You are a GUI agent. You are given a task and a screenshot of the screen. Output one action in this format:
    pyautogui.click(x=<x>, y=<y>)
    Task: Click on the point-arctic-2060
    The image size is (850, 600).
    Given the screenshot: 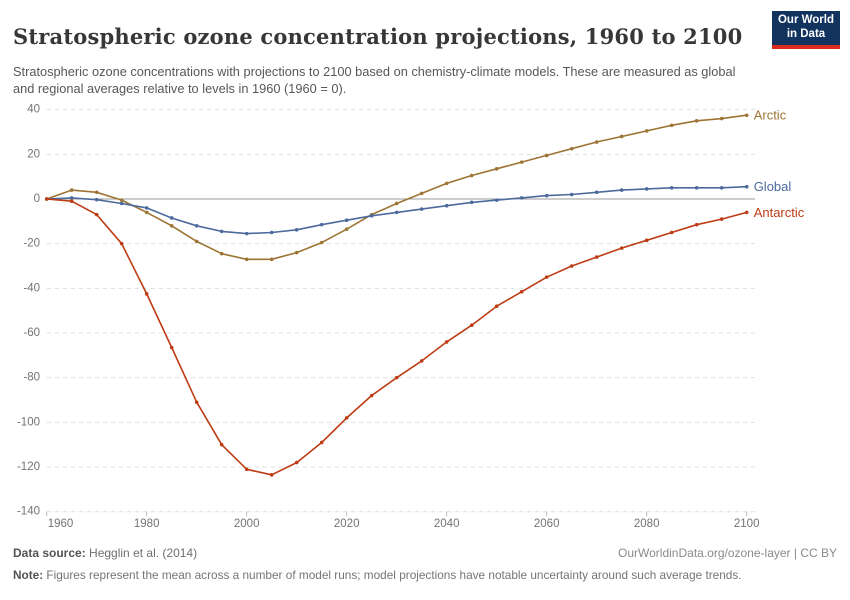 What is the action you would take?
    pyautogui.click(x=546, y=155)
    